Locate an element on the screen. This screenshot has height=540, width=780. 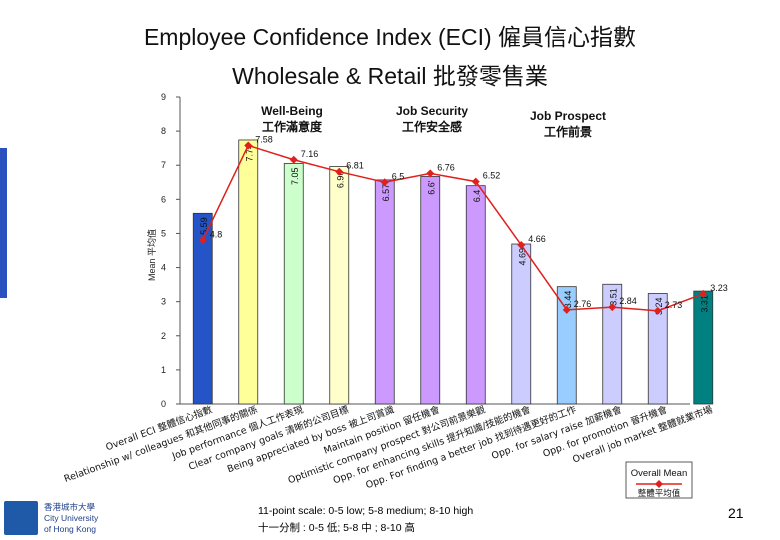
y-tick-label: 1 is located at coordinates (163, 370).